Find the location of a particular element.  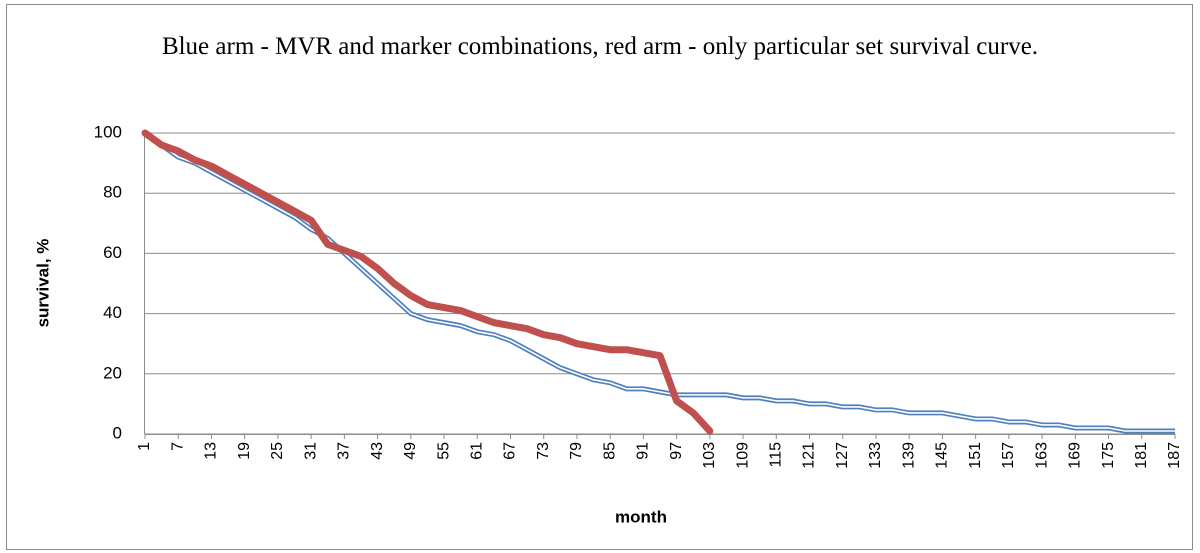

x-tick-label: 67 is located at coordinates (510, 451).